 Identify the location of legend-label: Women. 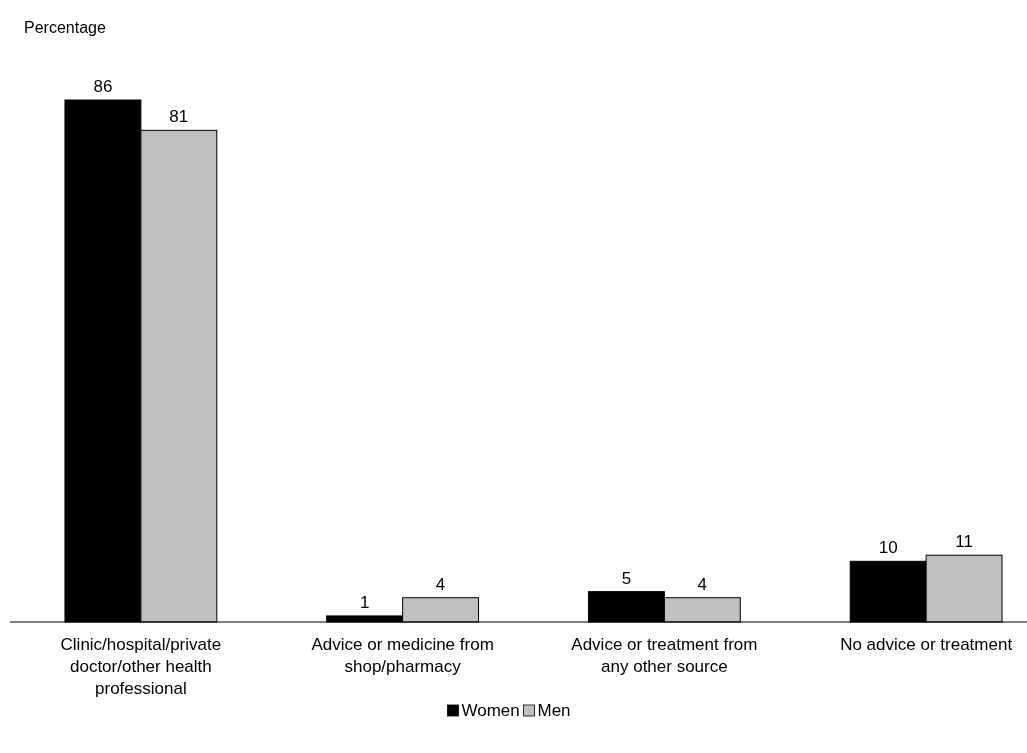
(490, 710).